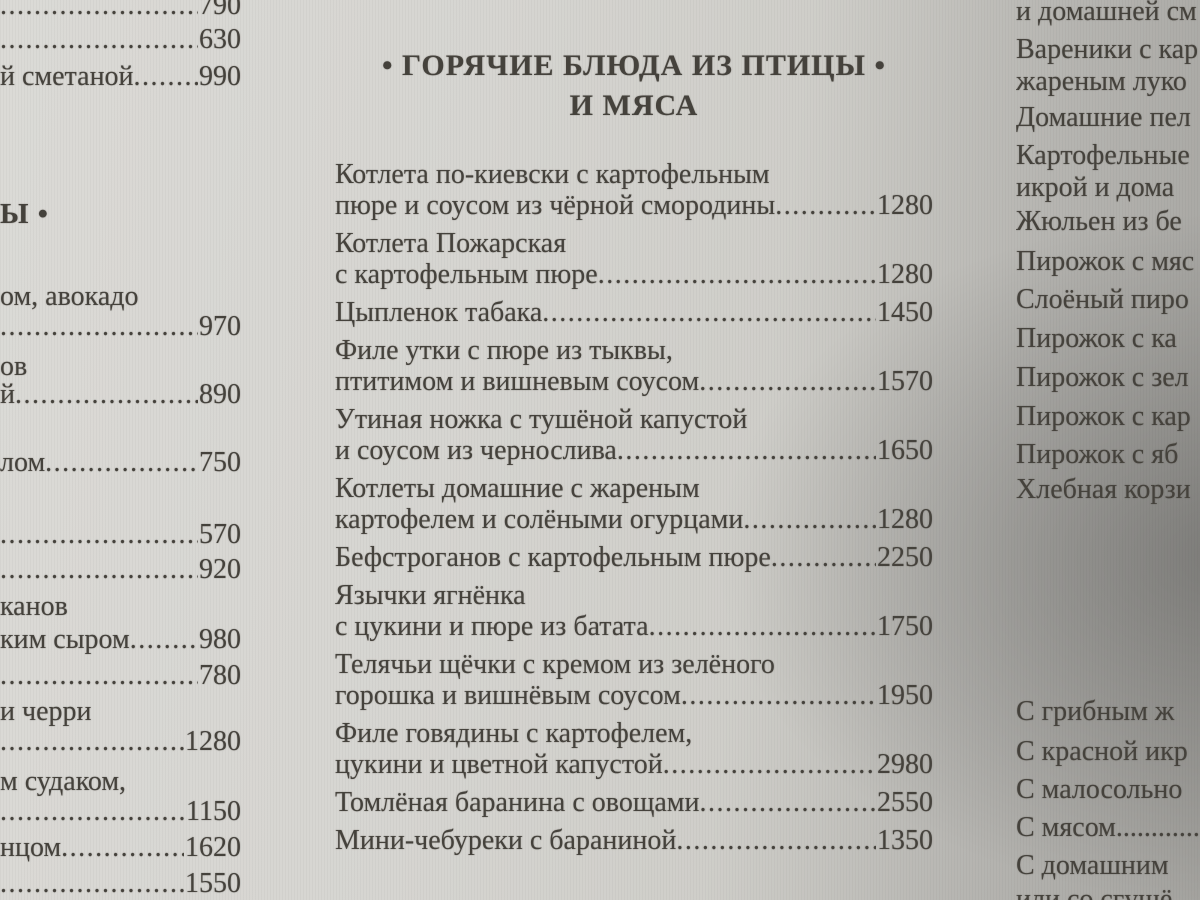 This screenshot has width=1200, height=900. I want to click on item-name: птитимом и вишневым соусом, so click(517, 381).